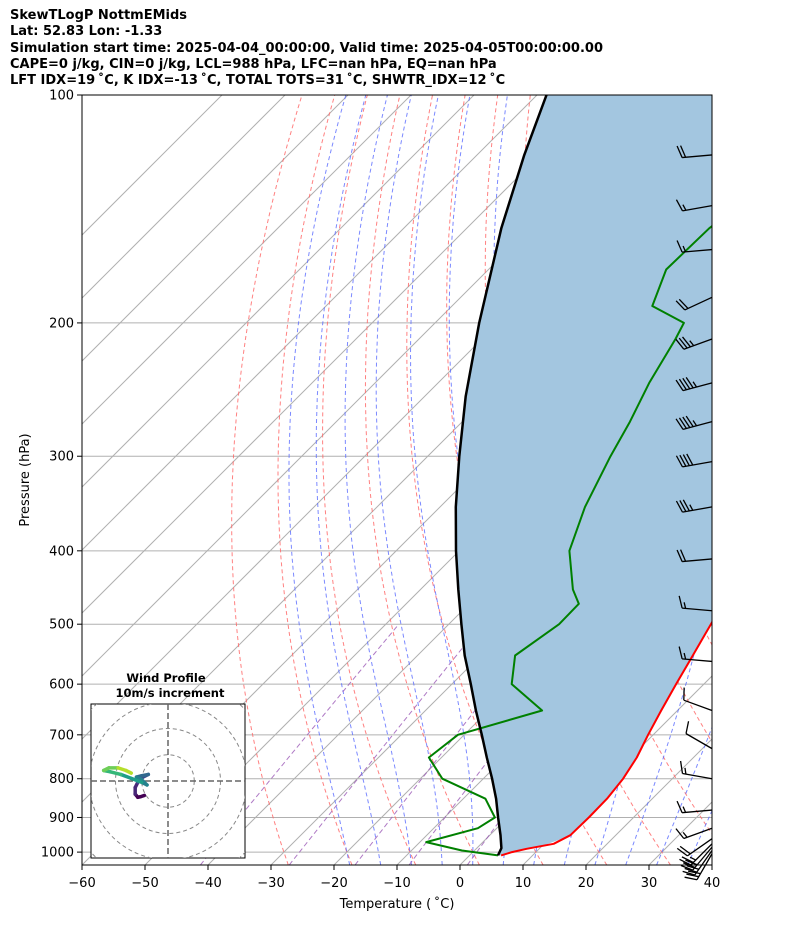 This screenshot has height=937, width=794. What do you see at coordinates (61, 96) in the screenshot?
I see `y-tick-label: 100` at bounding box center [61, 96].